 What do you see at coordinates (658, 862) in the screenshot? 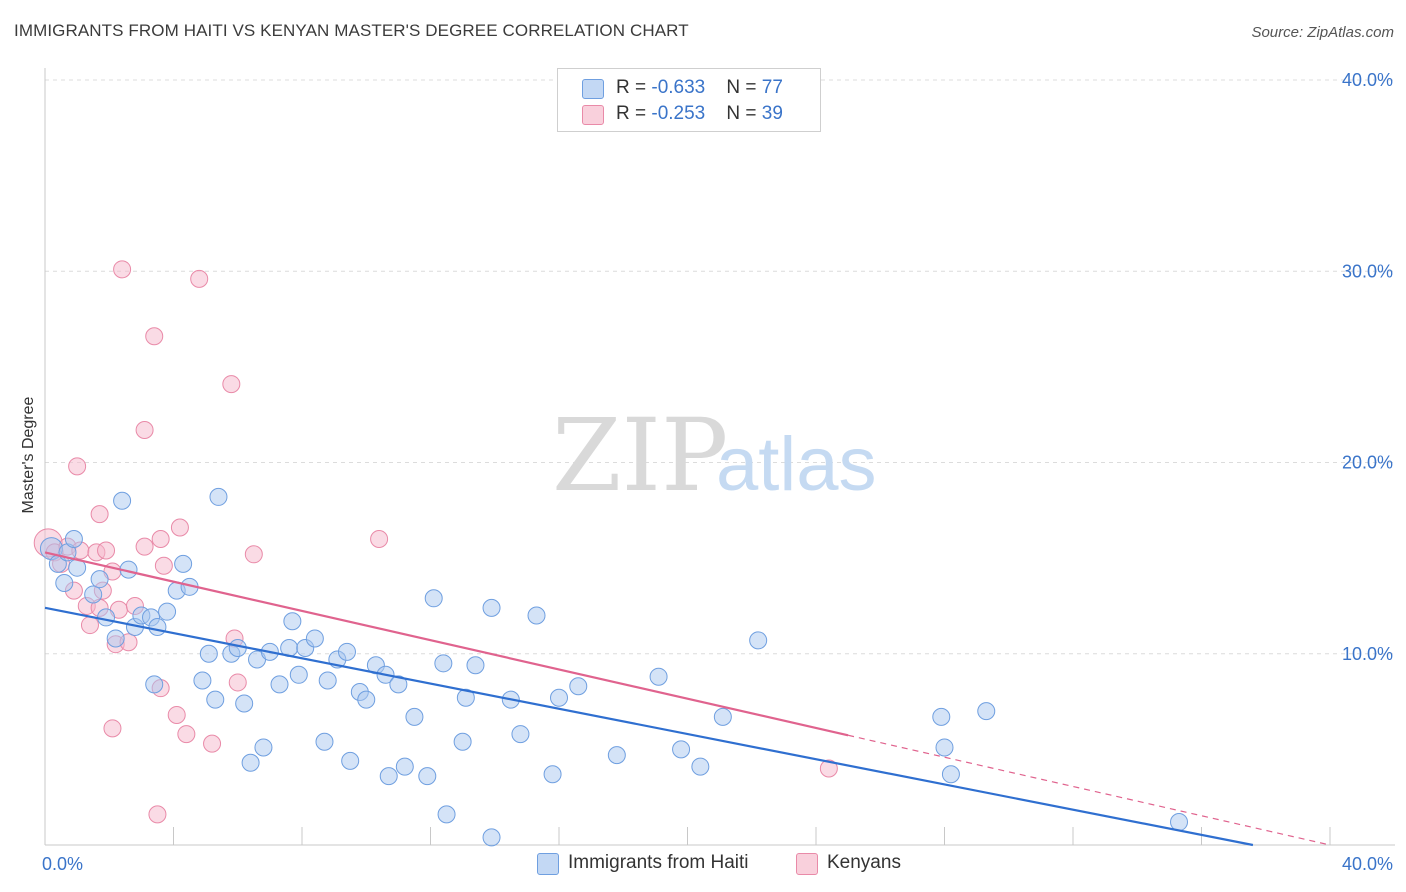
I see `bottom-legend-label-haiti: Immigrants from Haiti` at bounding box center [658, 862].